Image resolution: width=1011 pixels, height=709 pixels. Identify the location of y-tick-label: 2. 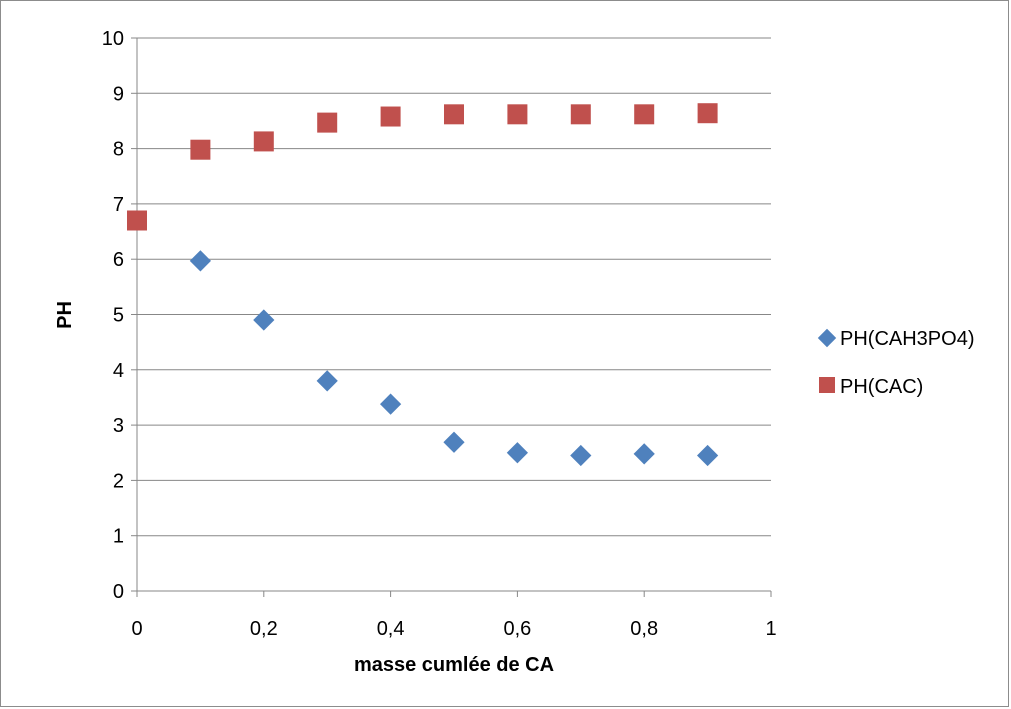
(118, 481).